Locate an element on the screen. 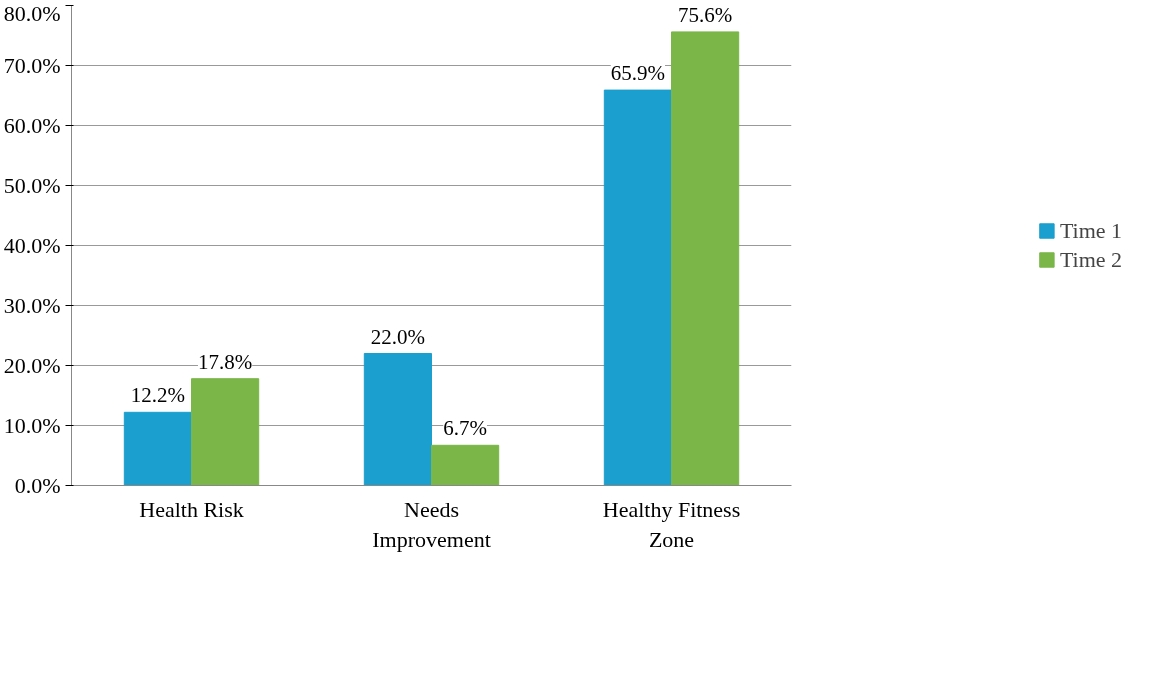 The image size is (1151, 673). data-label: 65.9% is located at coordinates (638, 73).